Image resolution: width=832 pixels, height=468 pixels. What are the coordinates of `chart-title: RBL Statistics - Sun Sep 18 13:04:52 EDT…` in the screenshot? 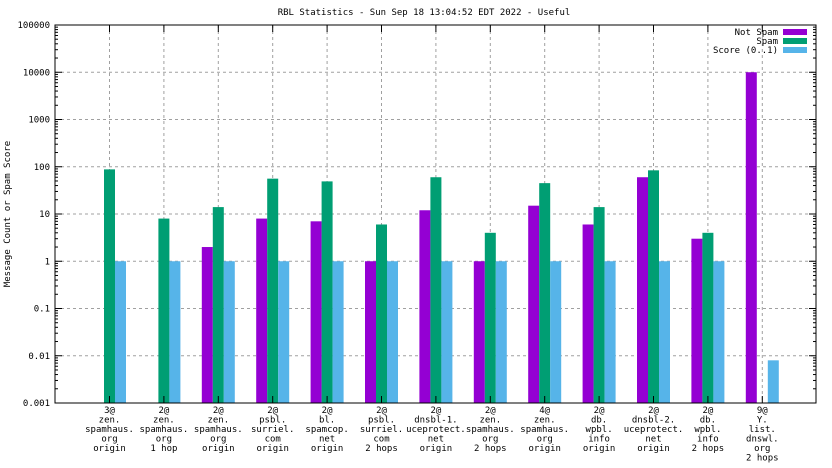 It's located at (424, 13).